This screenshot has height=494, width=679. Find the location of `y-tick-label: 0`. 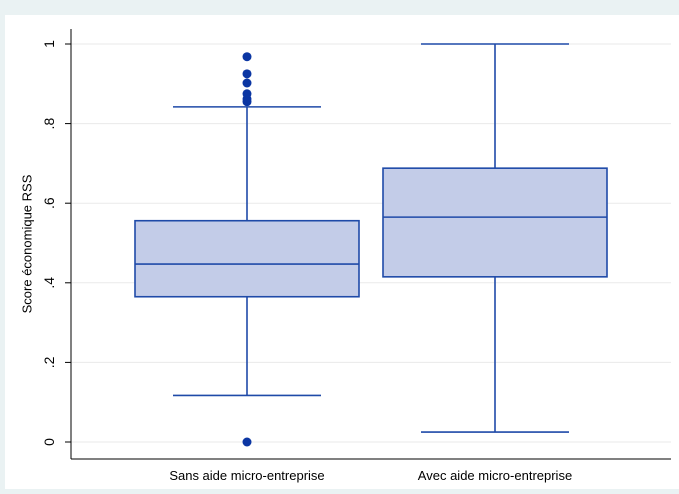

y-tick-label: 0 is located at coordinates (49, 442).